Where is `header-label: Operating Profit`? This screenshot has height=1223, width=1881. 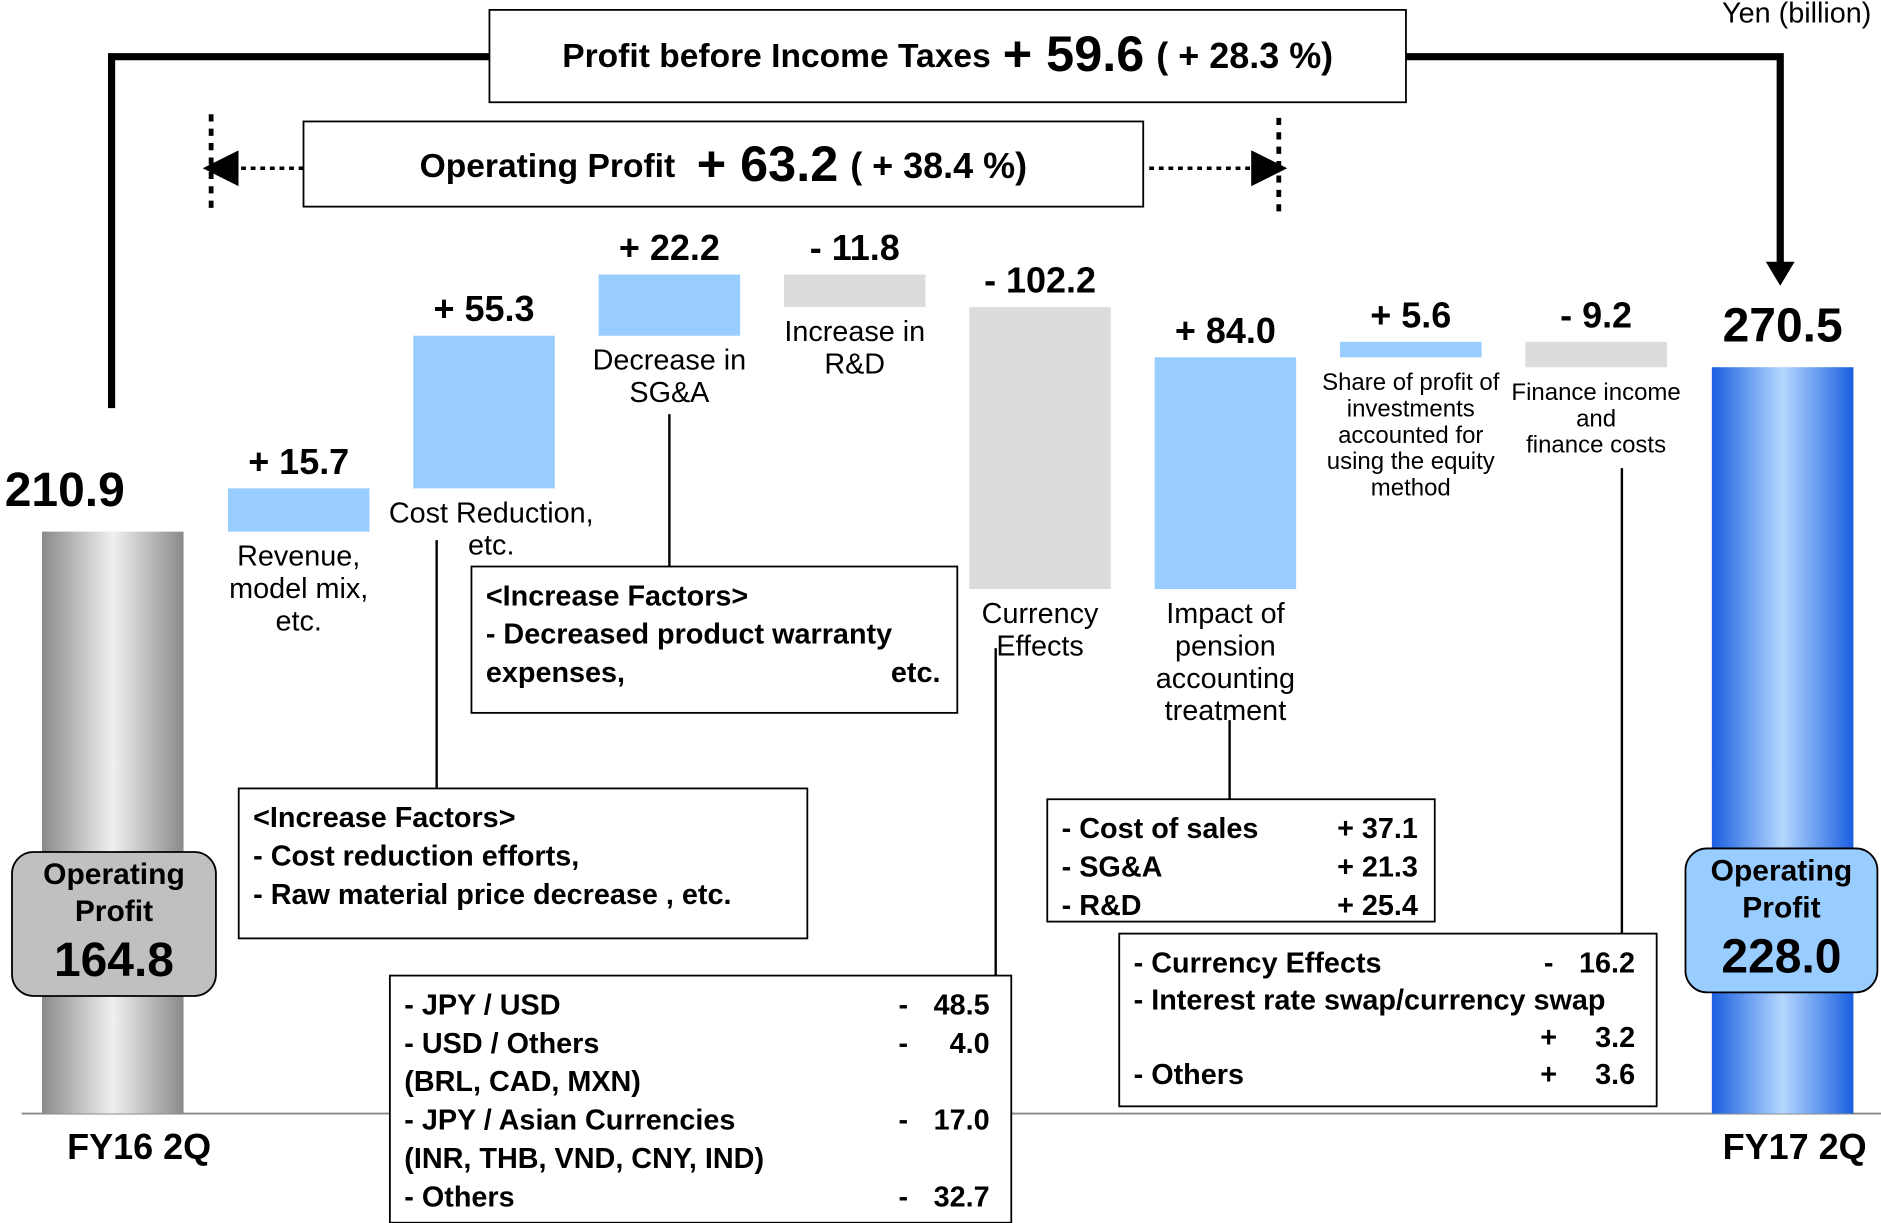
header-label: Operating Profit is located at coordinates (548, 166).